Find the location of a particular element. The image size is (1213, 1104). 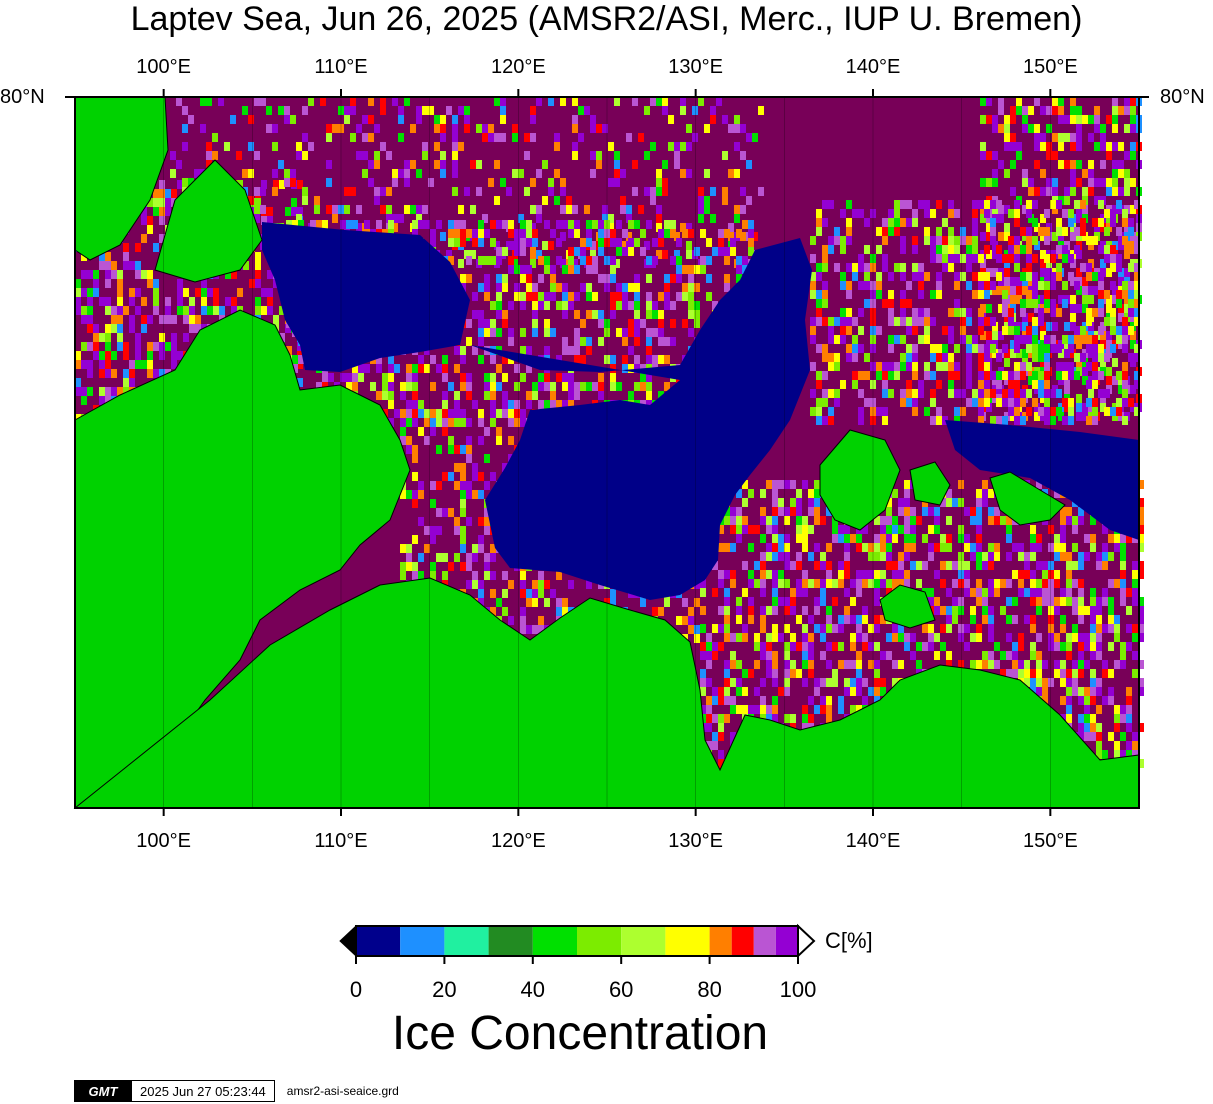

filename-text: amsr2-asi-seaice.grd is located at coordinates (342, 1091).